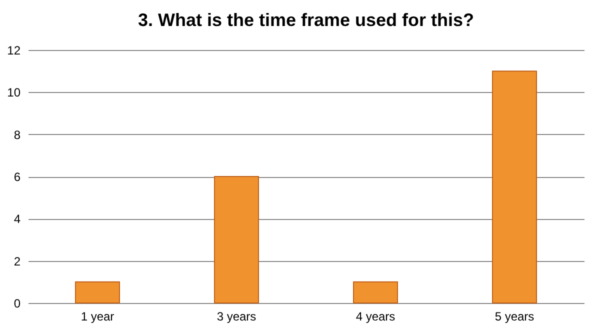 The image size is (594, 328). I want to click on x-tick-label: 1 year, so click(97, 317).